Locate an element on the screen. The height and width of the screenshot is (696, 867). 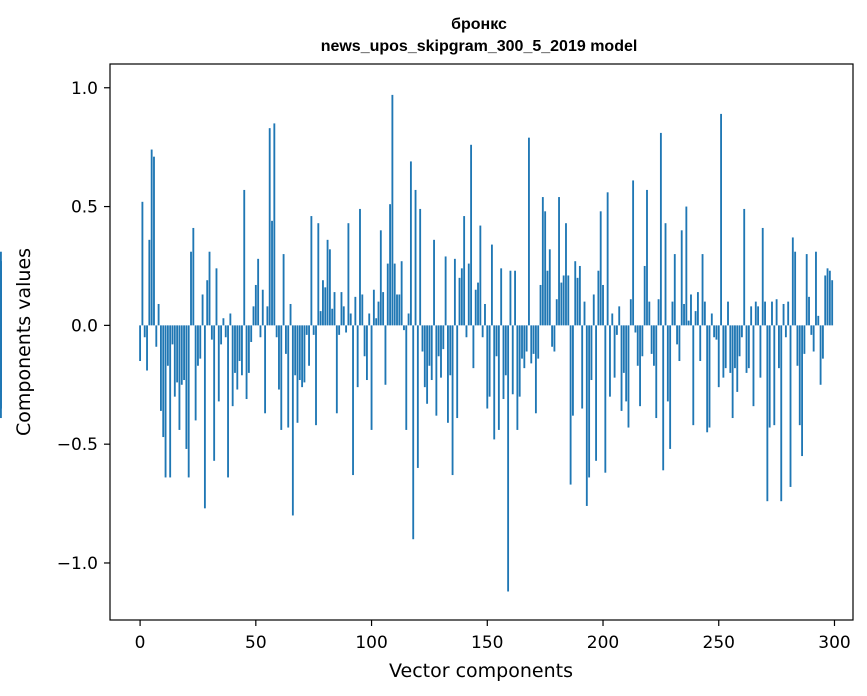
y-tick-label: −1.0 is located at coordinates (77, 564).